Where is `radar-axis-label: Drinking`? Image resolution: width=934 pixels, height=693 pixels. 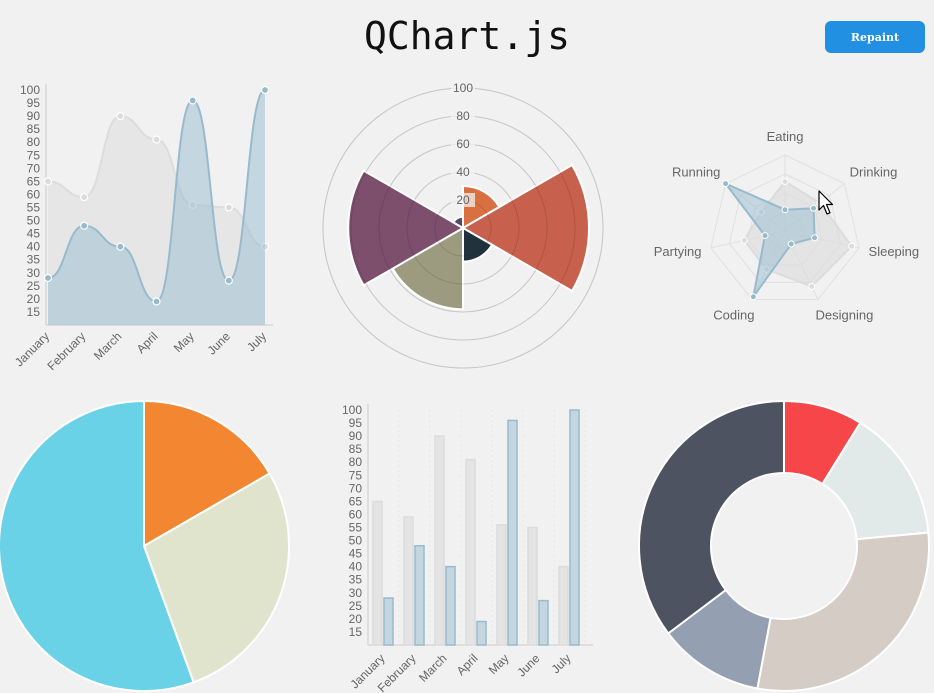
radar-axis-label: Drinking is located at coordinates (874, 171).